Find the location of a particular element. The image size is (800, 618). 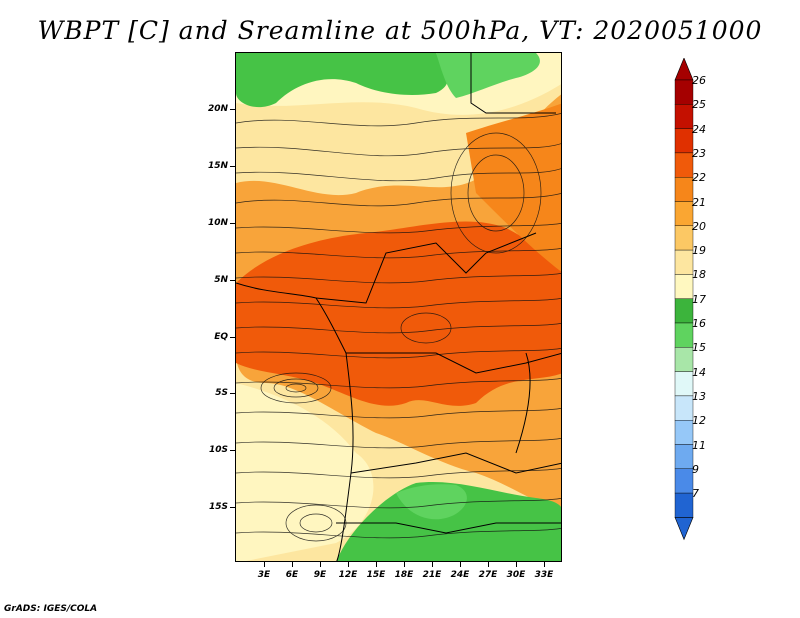

colorbar-label: 26 is located at coordinates (699, 80).